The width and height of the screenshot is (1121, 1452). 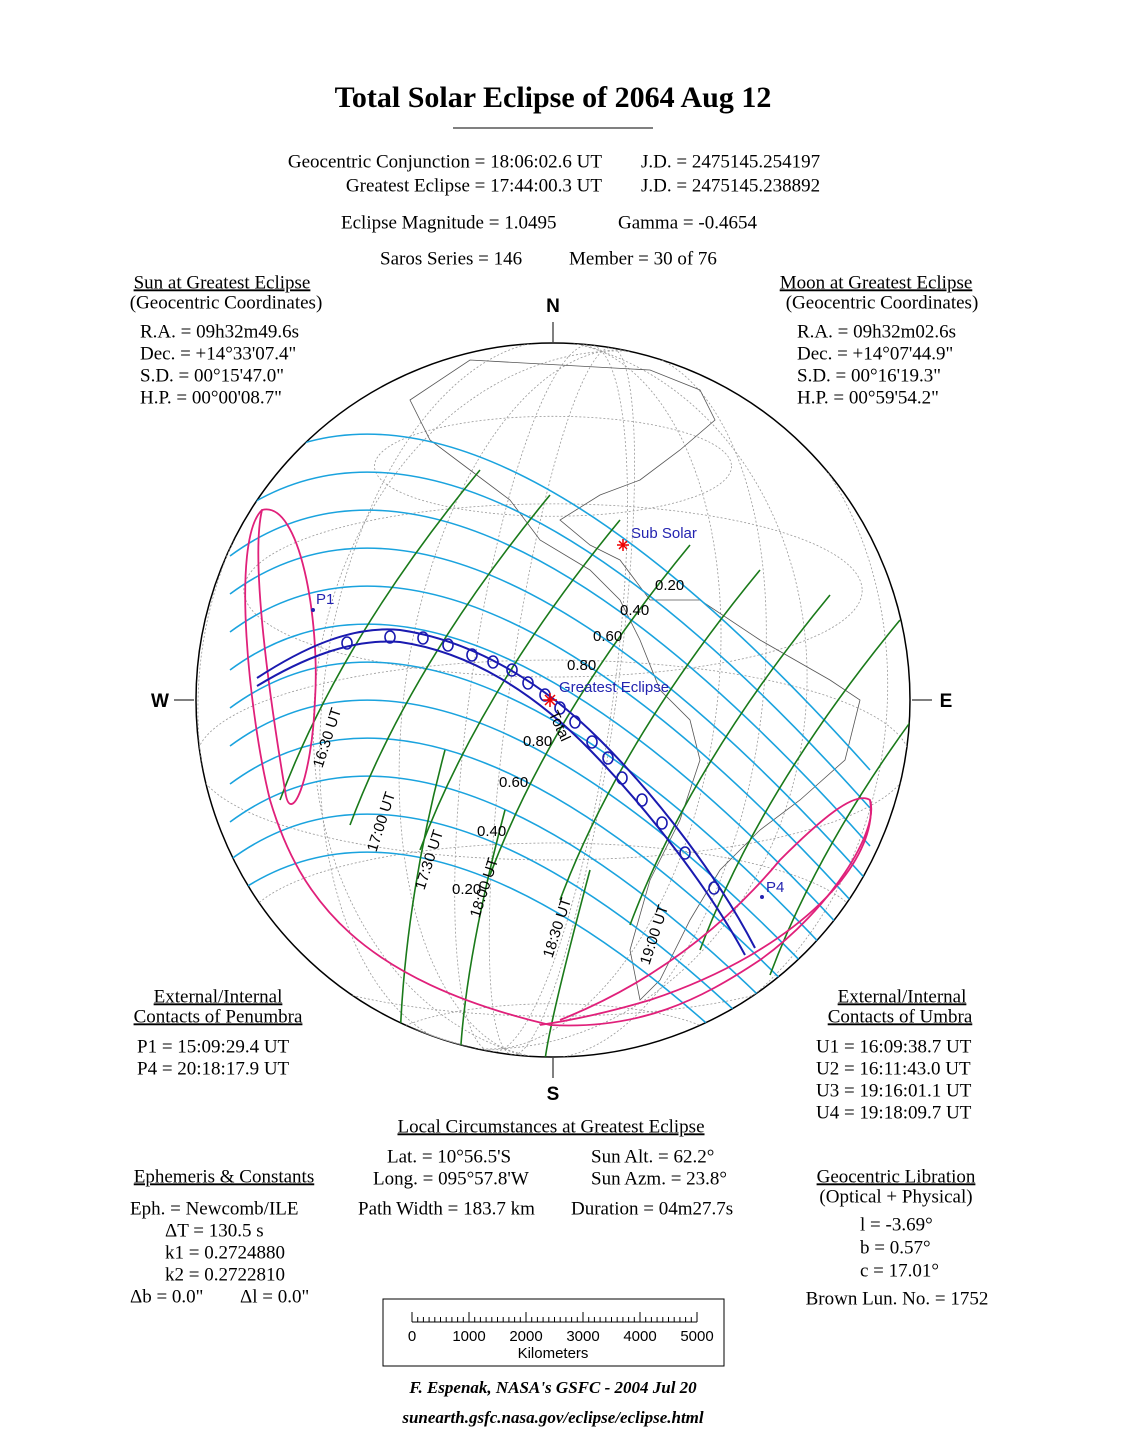 I want to click on umbra-north-limit, so click(x=506, y=788).